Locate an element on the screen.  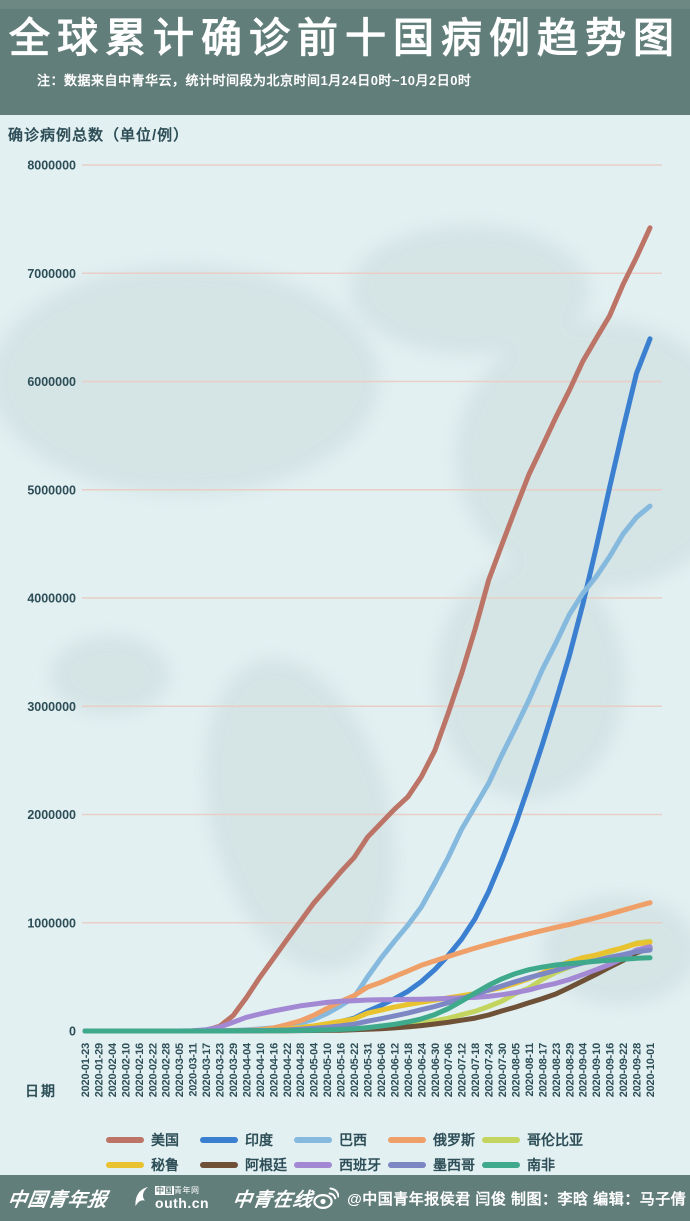
x-tick-label: 2020-04-04 is located at coordinates (247, 1069).